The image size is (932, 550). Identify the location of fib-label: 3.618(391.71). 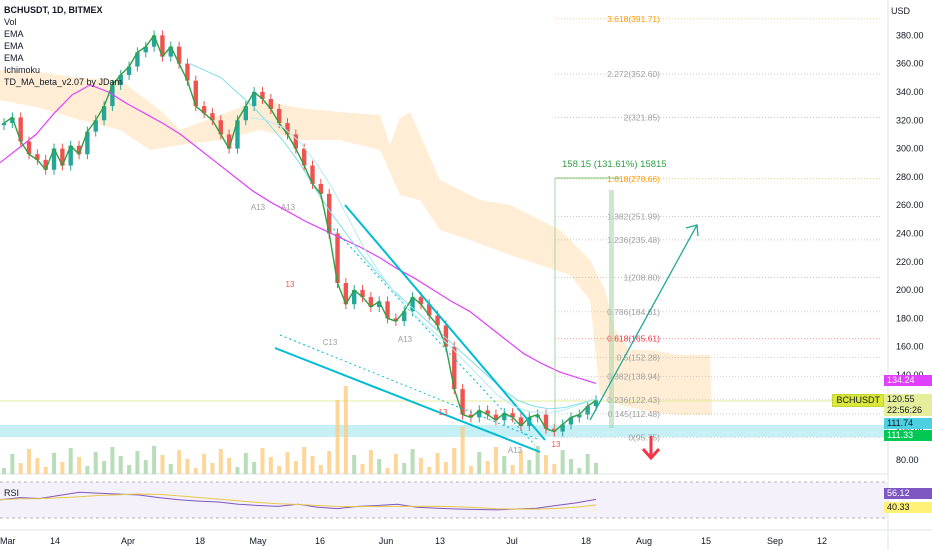
(633, 19).